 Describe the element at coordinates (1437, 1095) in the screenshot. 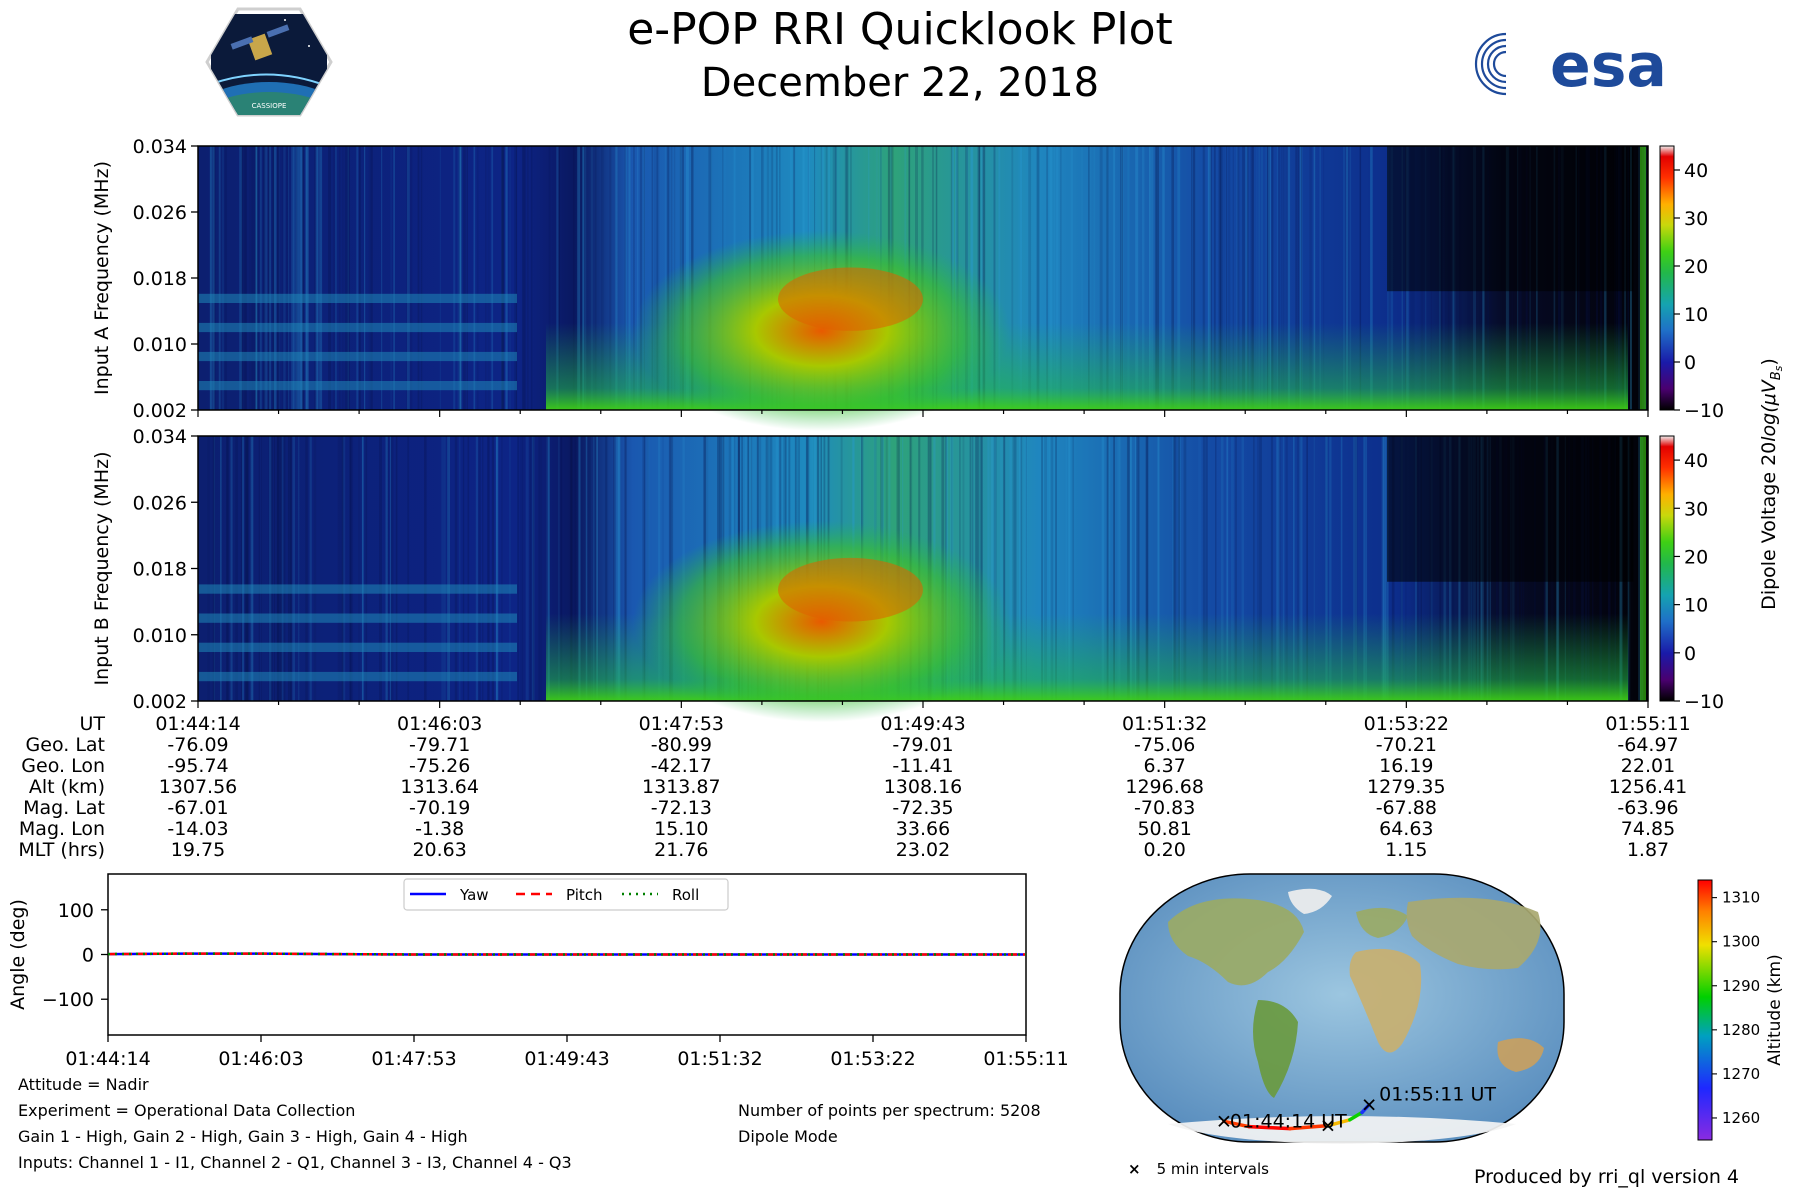

I see `track-end-label: 01:55:11 UT` at that location.